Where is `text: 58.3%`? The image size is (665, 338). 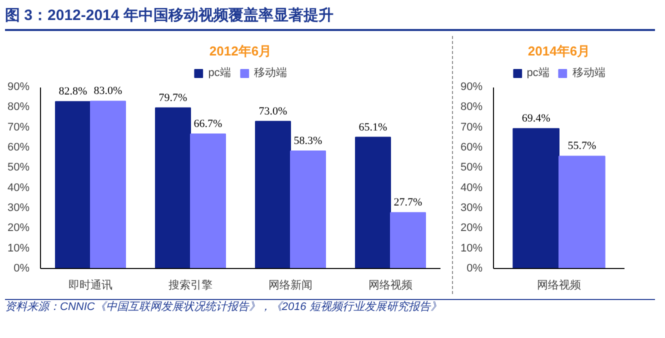
text: 58.3% is located at coordinates (308, 140).